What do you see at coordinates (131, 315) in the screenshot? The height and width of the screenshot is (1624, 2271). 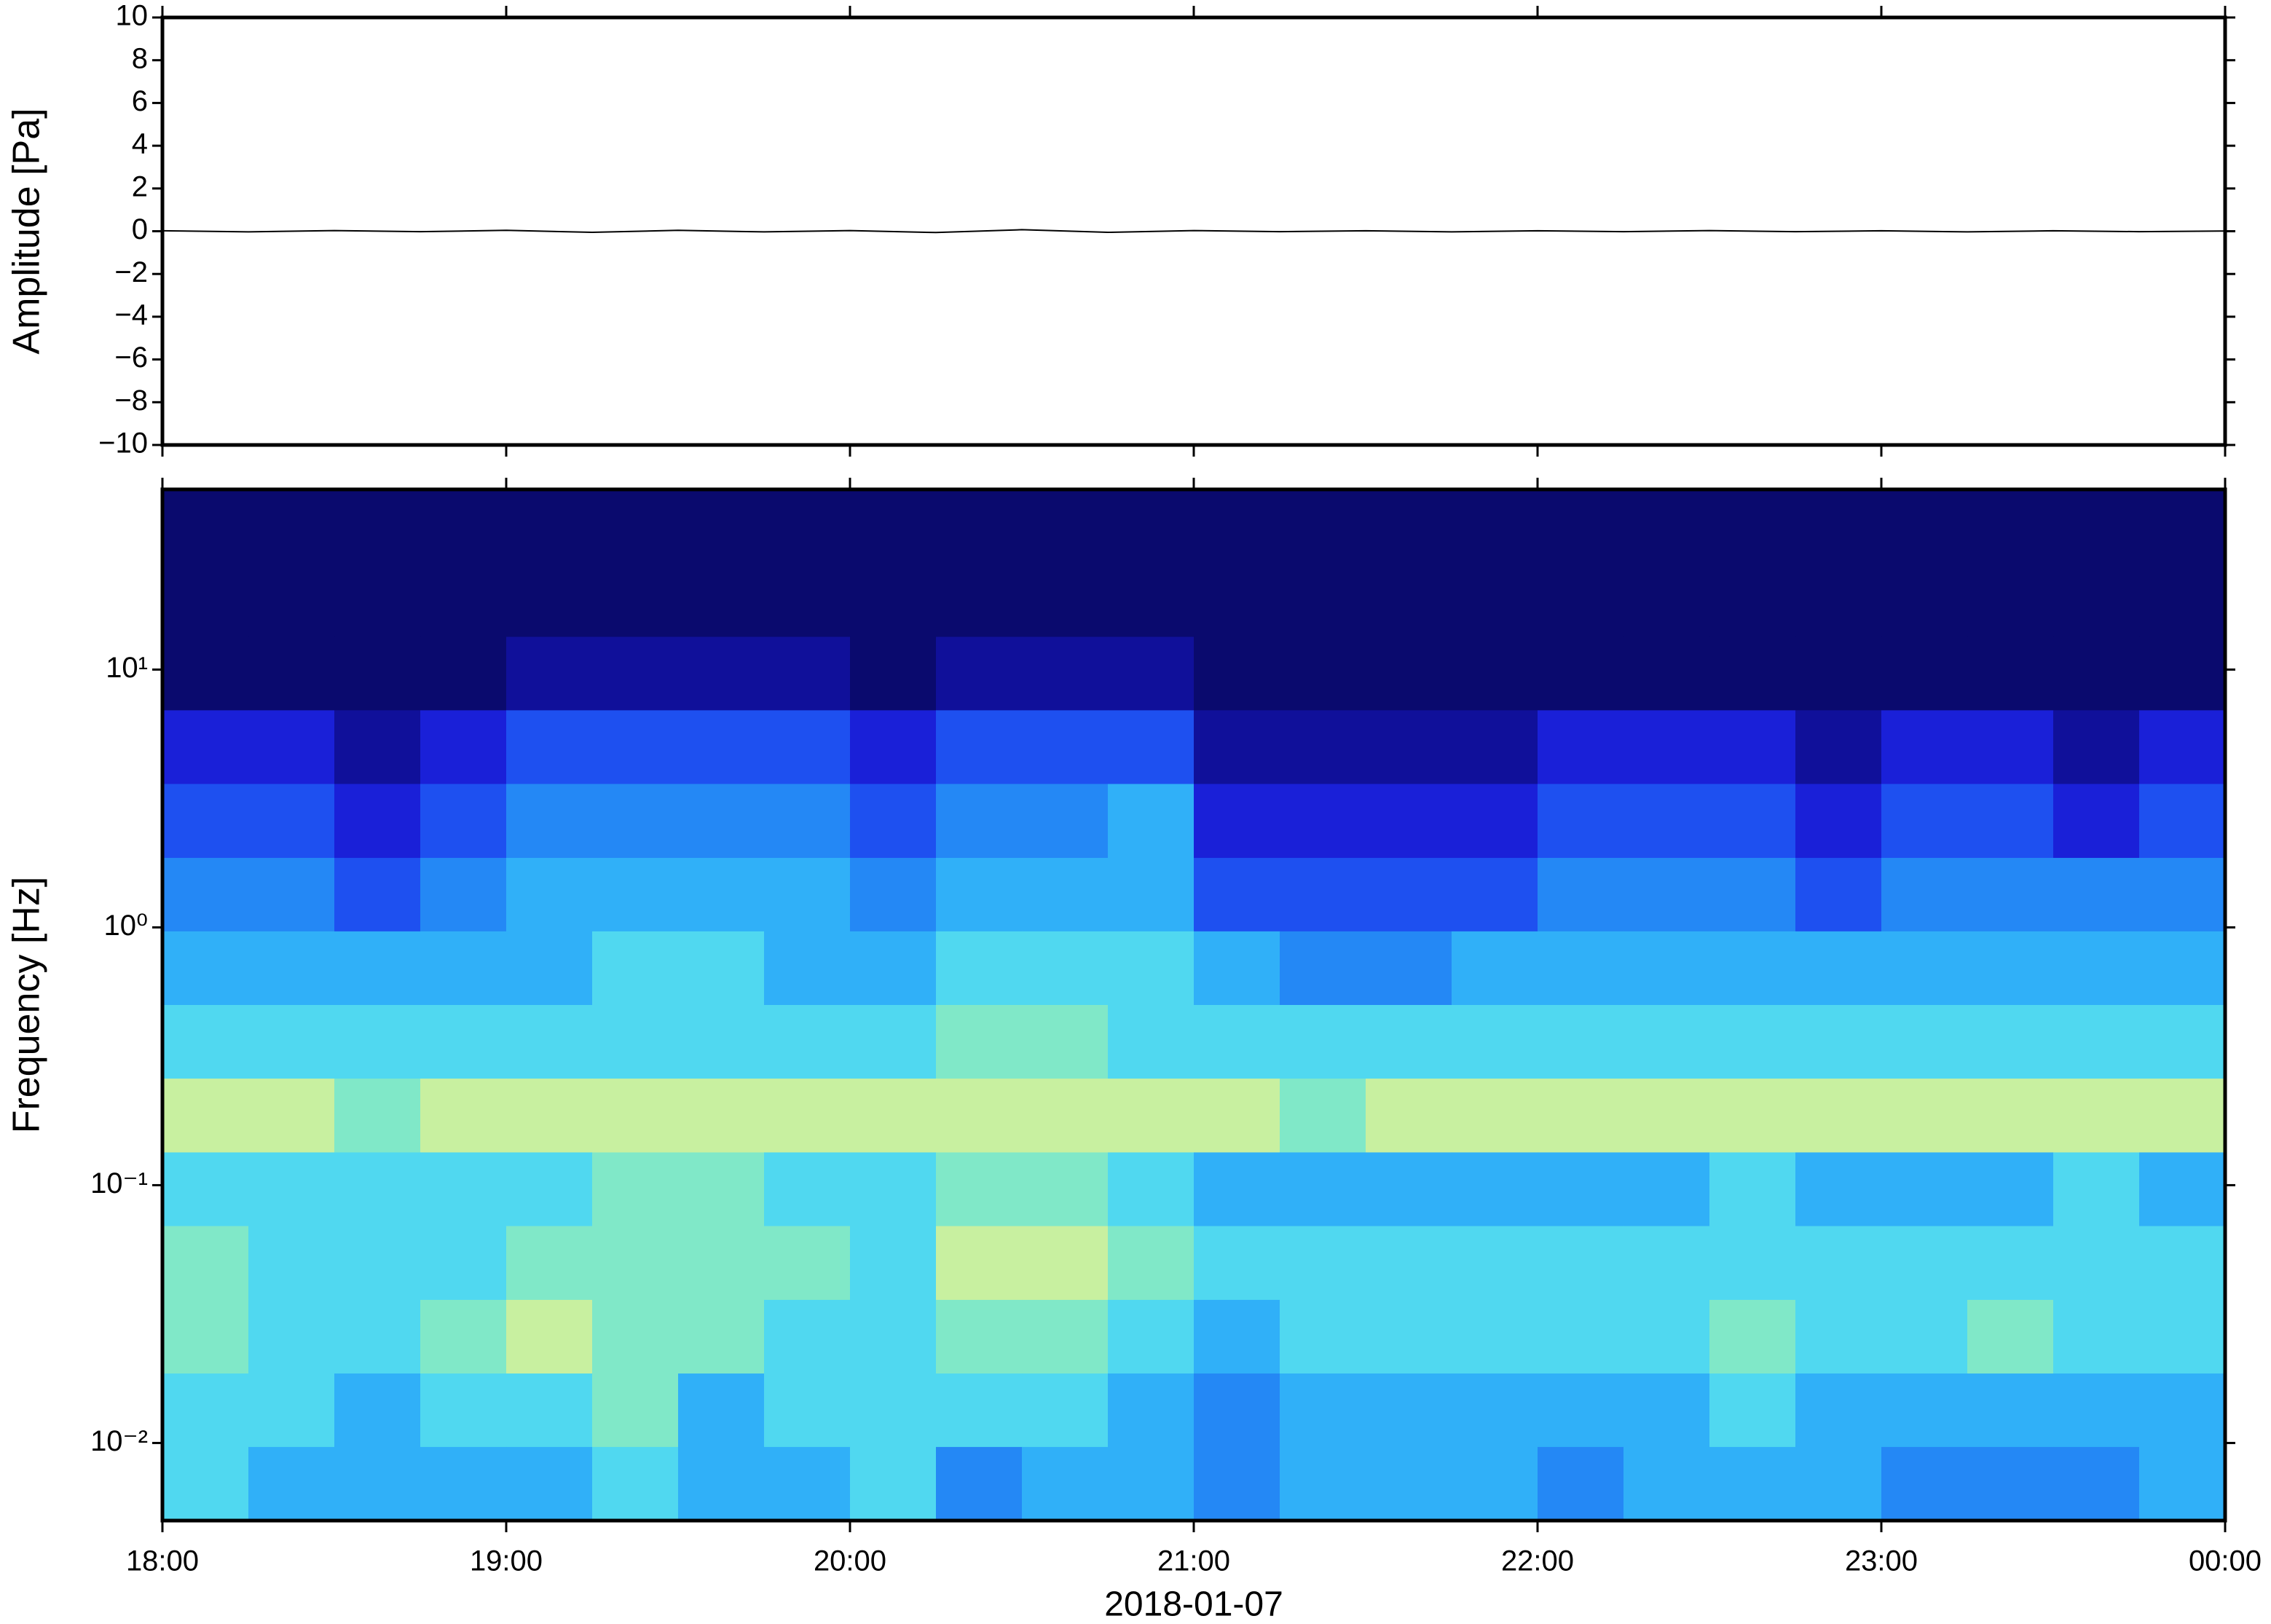 I see `y-tick-label: −4` at bounding box center [131, 315].